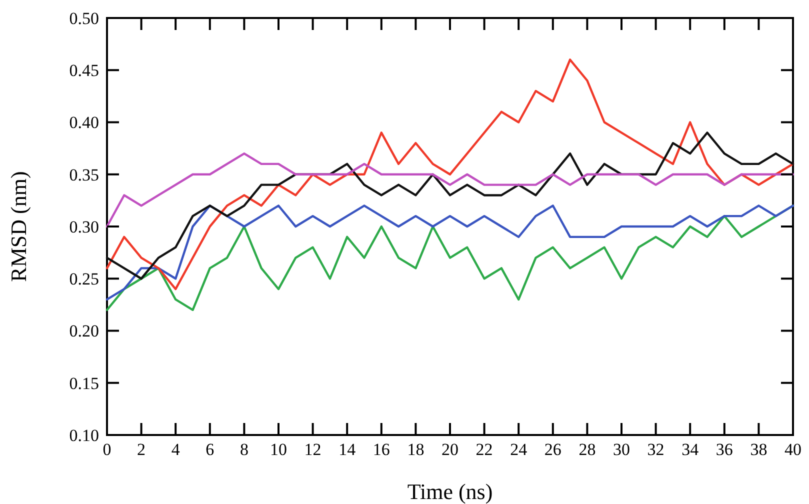 The width and height of the screenshot is (809, 504). What do you see at coordinates (381, 449) in the screenshot?
I see `x-tick-label: 16` at bounding box center [381, 449].